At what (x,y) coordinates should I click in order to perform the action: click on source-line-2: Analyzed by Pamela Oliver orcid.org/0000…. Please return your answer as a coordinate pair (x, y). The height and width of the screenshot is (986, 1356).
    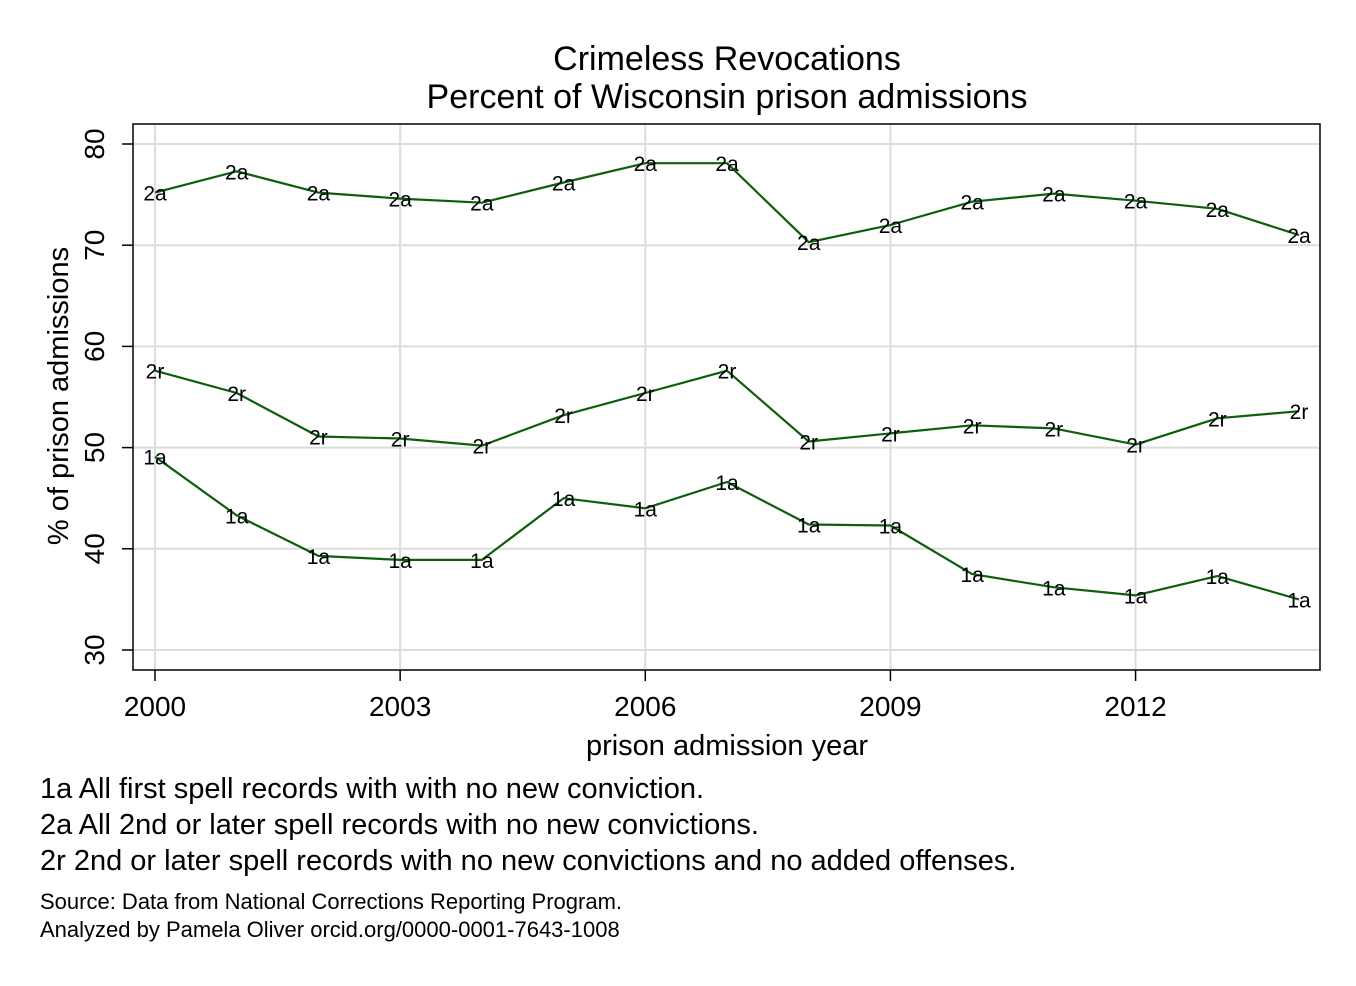
    Looking at the image, I should click on (330, 929).